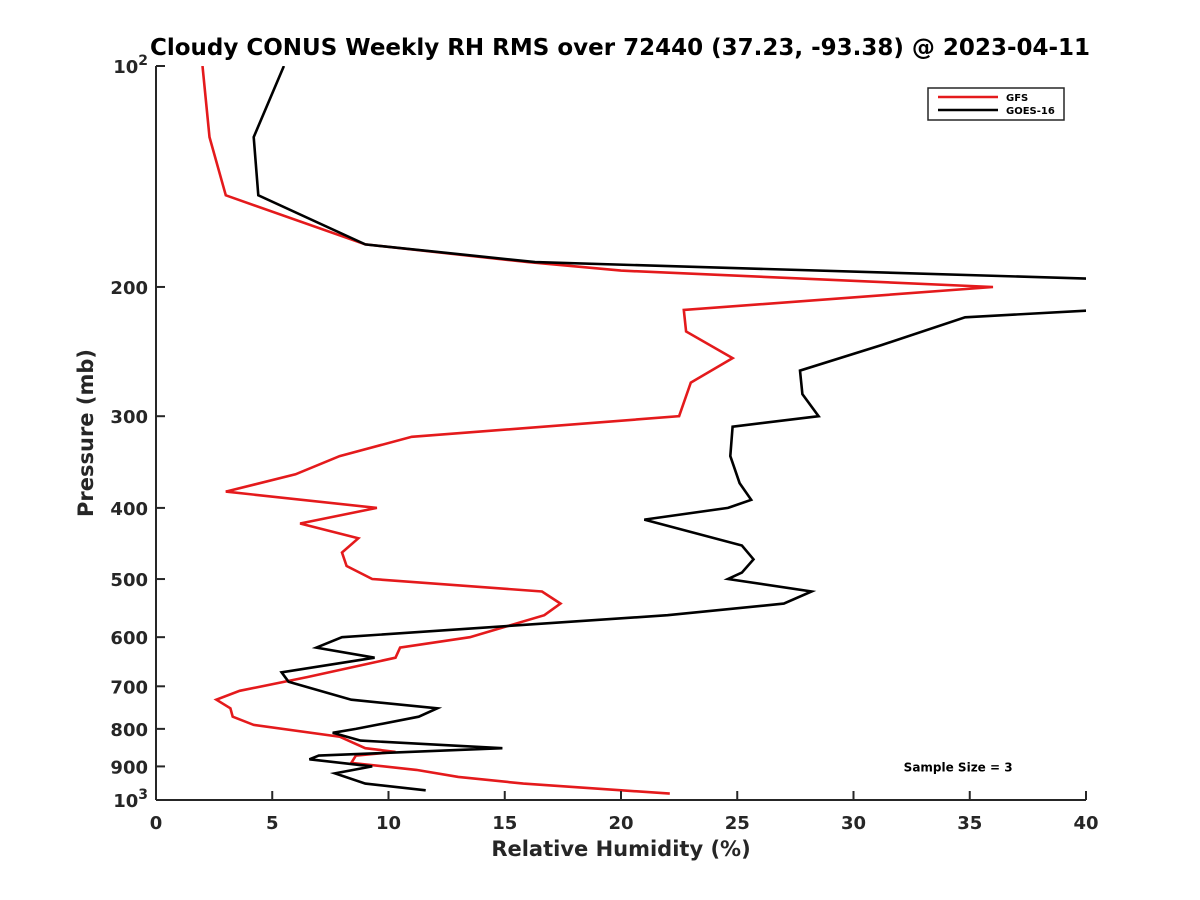  What do you see at coordinates (129, 509) in the screenshot?
I see `y-tick-label: 400` at bounding box center [129, 509].